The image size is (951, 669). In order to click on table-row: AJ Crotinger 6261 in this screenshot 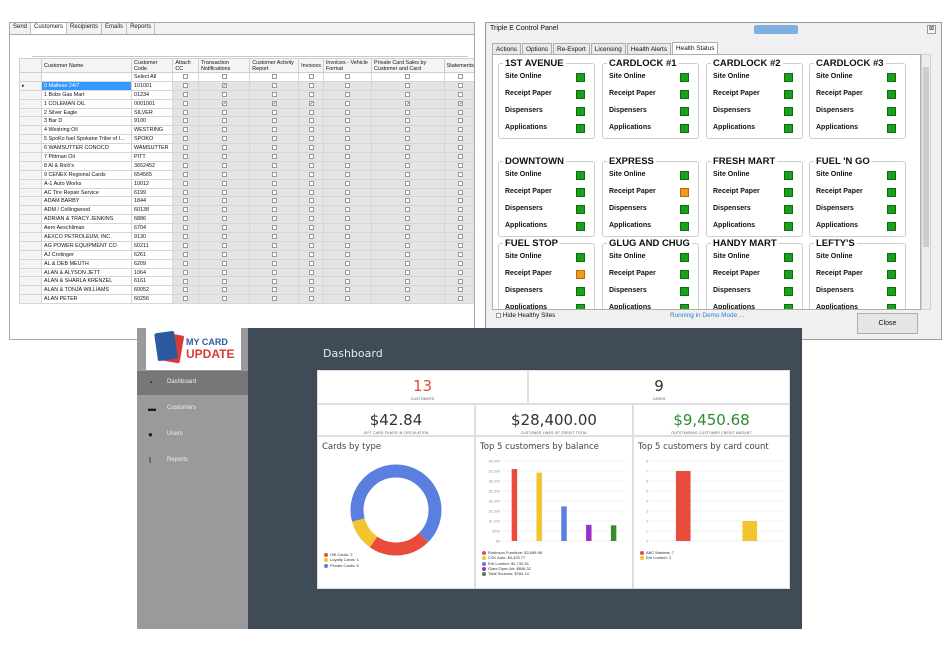, I will do `click(246, 254)`.